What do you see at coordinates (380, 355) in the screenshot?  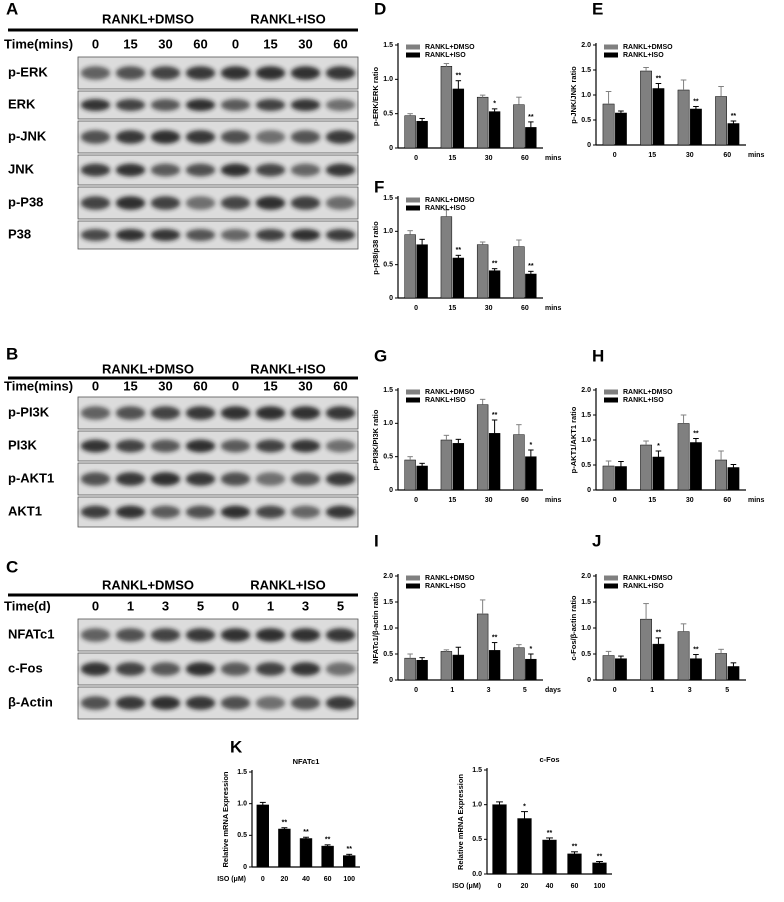 I see `panel-letter: G` at bounding box center [380, 355].